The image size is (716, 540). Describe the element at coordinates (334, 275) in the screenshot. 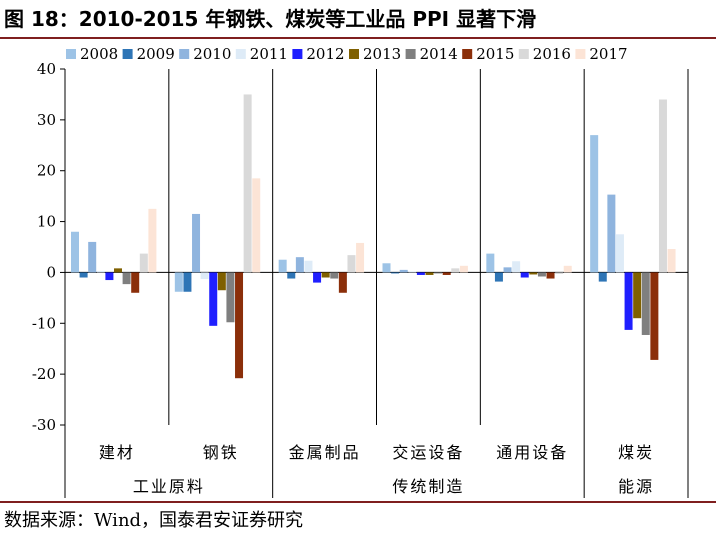

I see `bar-金属制品-2014` at that location.